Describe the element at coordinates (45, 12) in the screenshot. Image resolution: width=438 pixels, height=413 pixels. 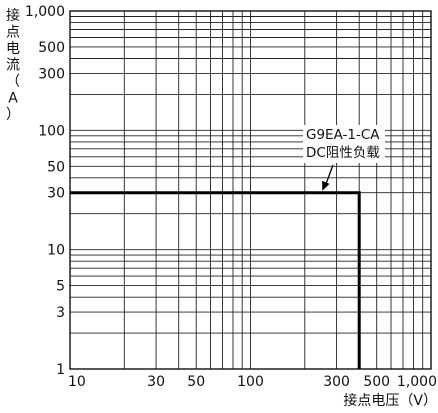
I see `y-tick-label: 1,000` at that location.